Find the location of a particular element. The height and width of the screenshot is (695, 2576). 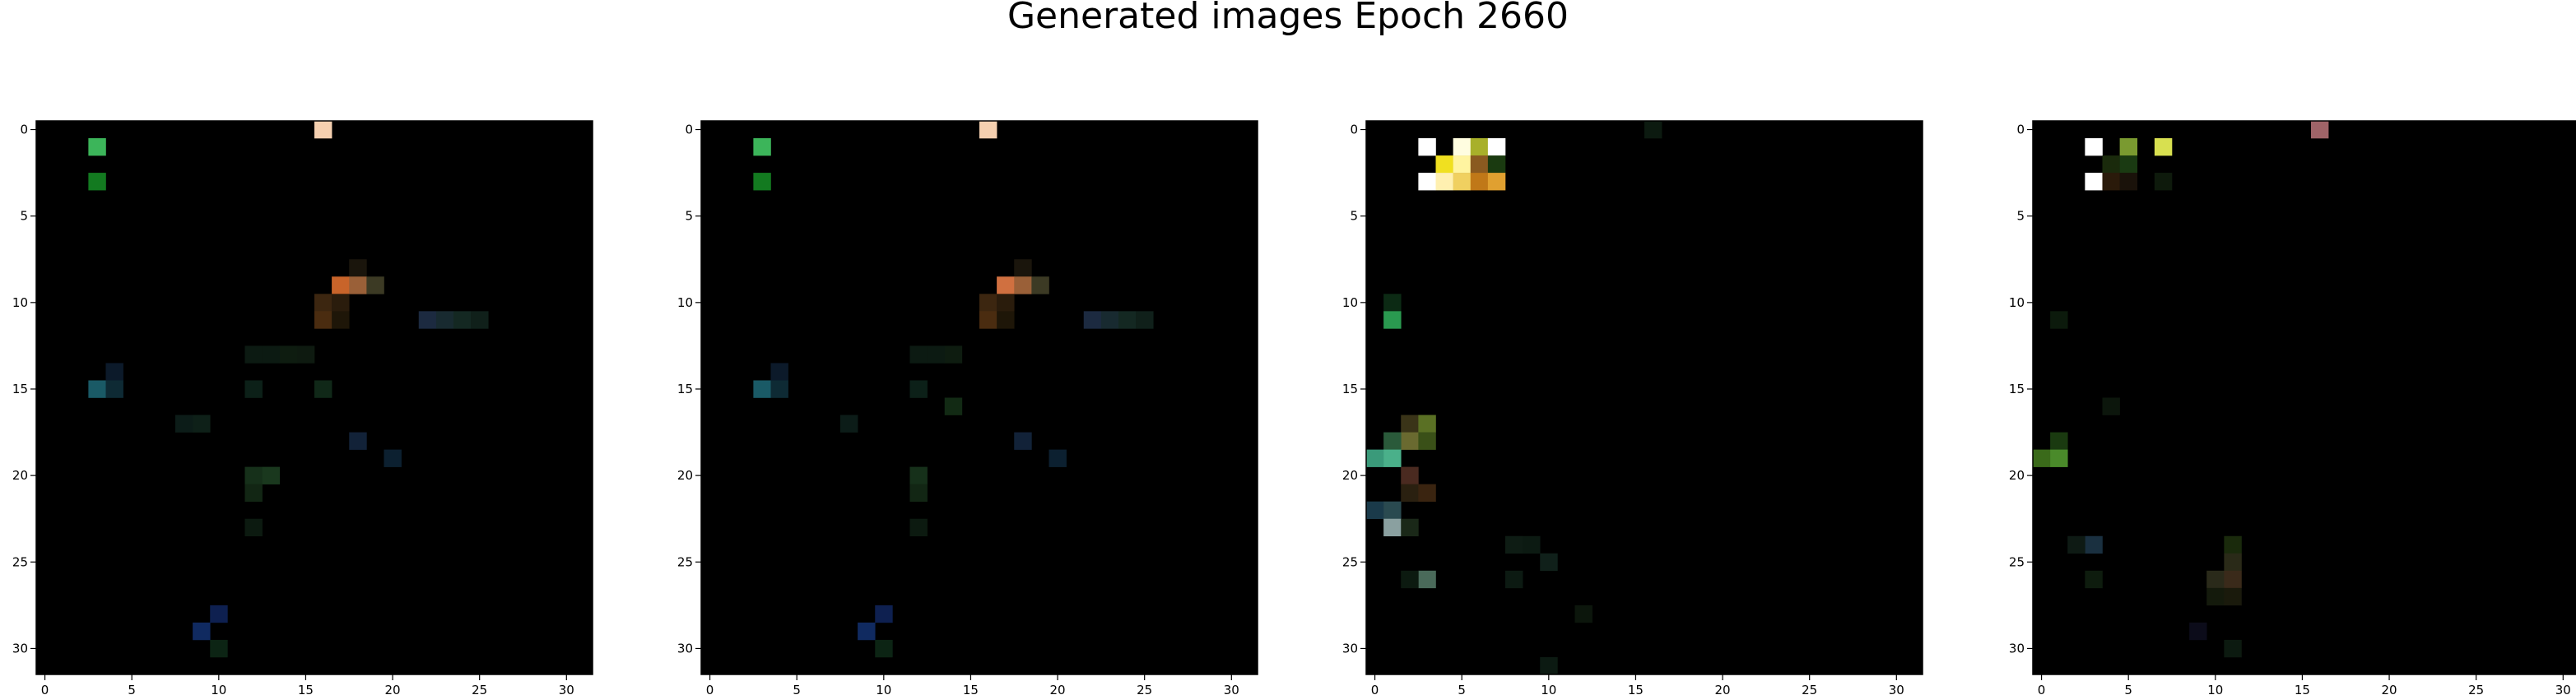

x-tick-label: 5 is located at coordinates (132, 689).